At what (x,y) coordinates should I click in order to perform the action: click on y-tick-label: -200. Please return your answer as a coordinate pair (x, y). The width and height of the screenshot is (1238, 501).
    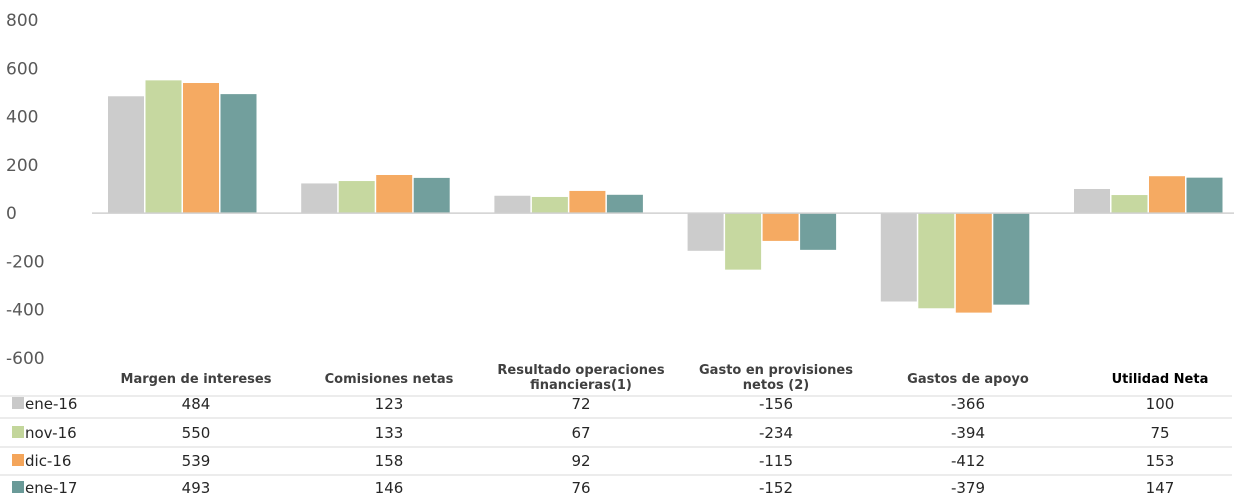
    Looking at the image, I should click on (25, 262).